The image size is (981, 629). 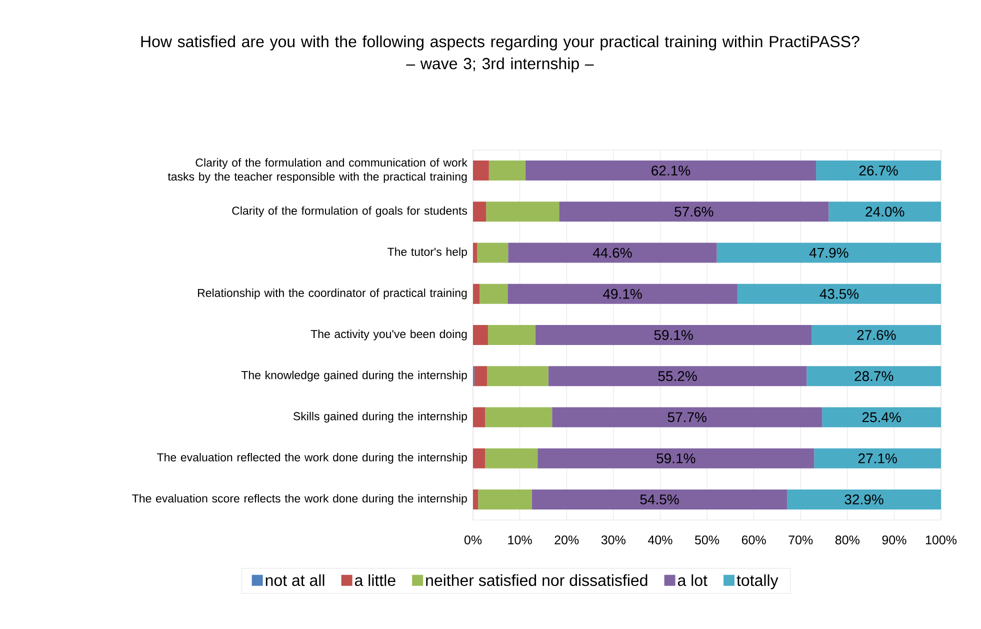 What do you see at coordinates (613, 540) in the screenshot?
I see `x-tick-label: 30%` at bounding box center [613, 540].